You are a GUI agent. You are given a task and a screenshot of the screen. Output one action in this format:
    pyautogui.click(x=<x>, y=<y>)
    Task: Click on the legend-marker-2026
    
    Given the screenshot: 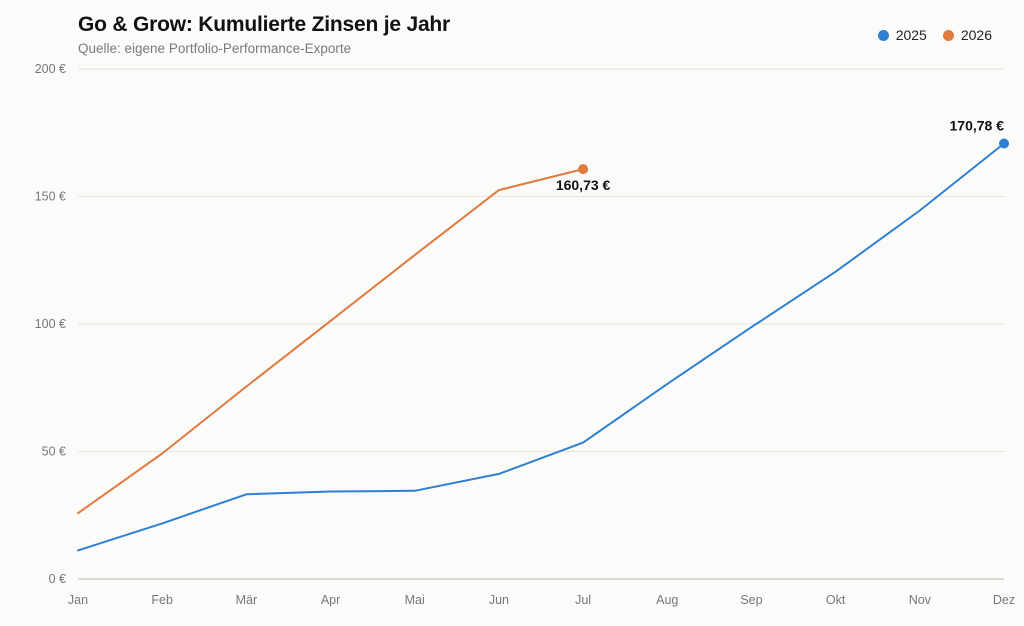 What is the action you would take?
    pyautogui.click(x=948, y=35)
    